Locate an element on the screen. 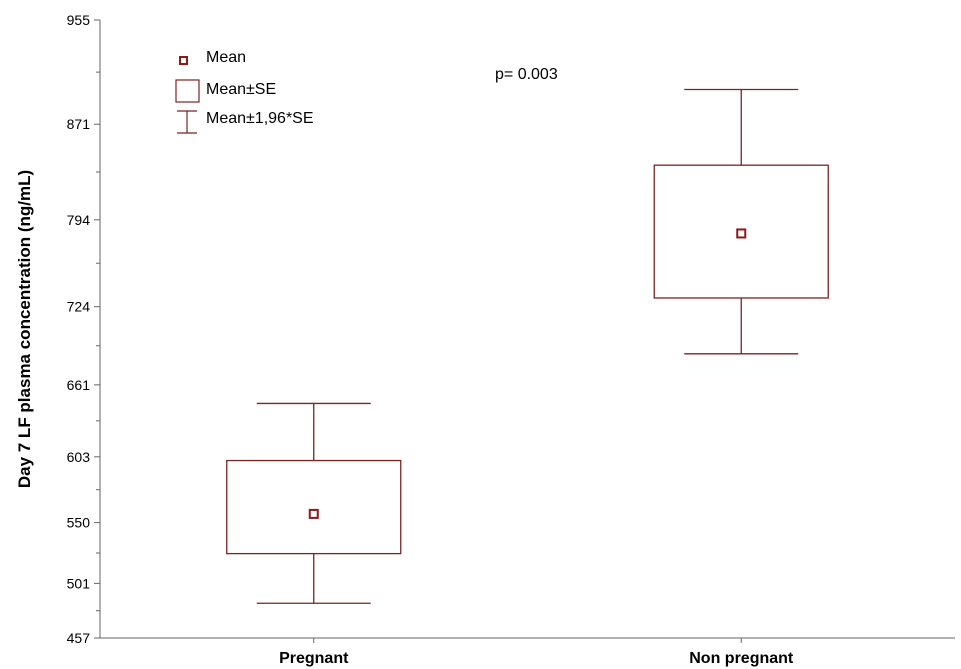 This screenshot has width=961, height=669. y-axis-title: Day 7 LF plasma concentration (ng/mL) is located at coordinates (24, 329).